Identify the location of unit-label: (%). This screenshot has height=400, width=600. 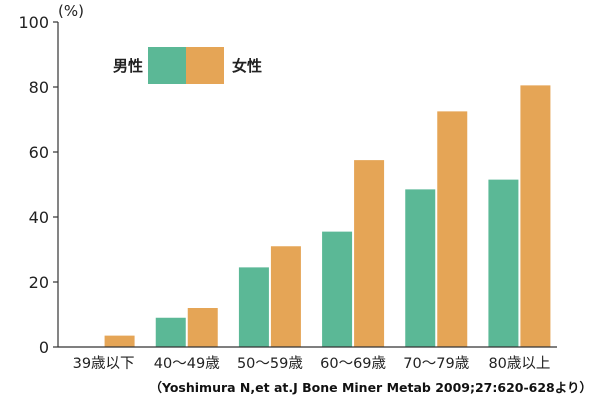
(71, 11).